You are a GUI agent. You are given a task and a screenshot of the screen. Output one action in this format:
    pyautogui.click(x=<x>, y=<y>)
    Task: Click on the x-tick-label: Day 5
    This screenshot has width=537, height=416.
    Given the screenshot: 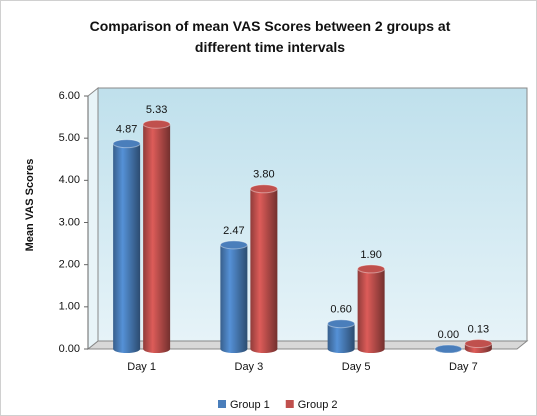 What is the action you would take?
    pyautogui.click(x=356, y=367)
    